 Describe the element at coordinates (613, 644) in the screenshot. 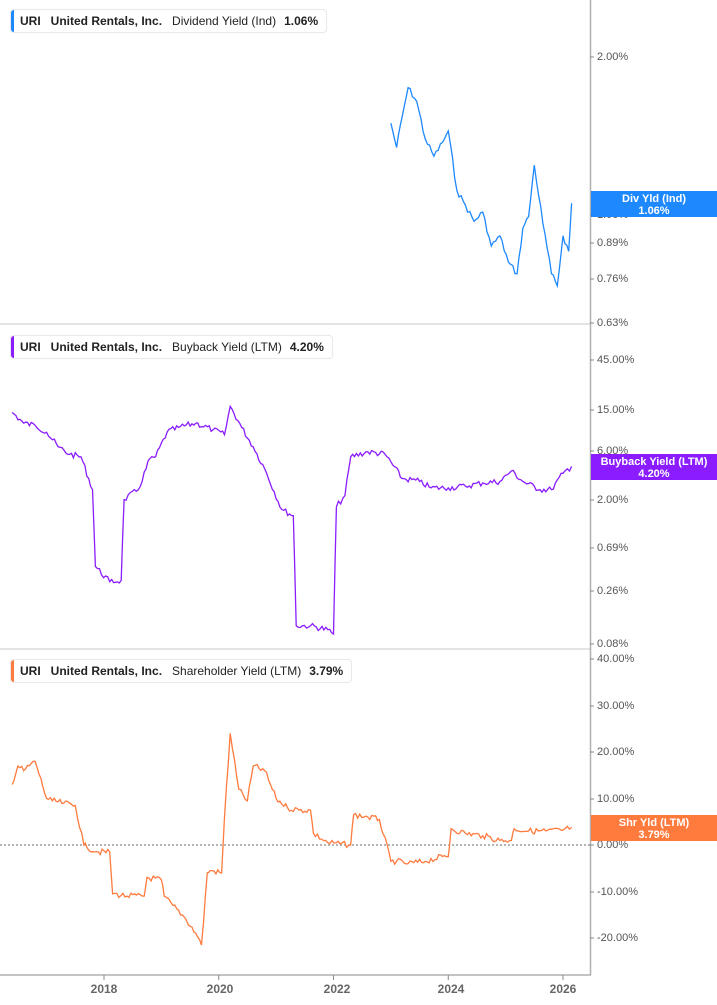

I see `y-tick-label: 0.08%` at that location.